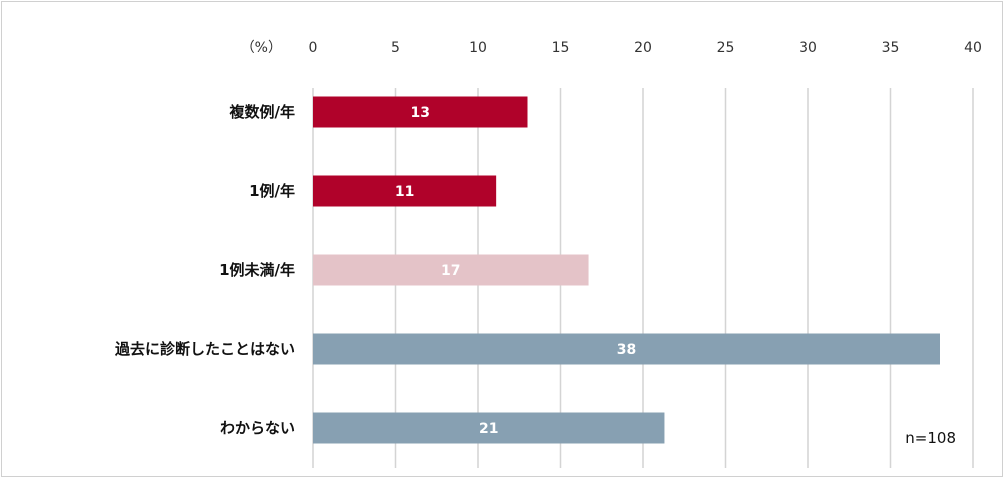  I want to click on x-tick-label: 40, so click(973, 48).